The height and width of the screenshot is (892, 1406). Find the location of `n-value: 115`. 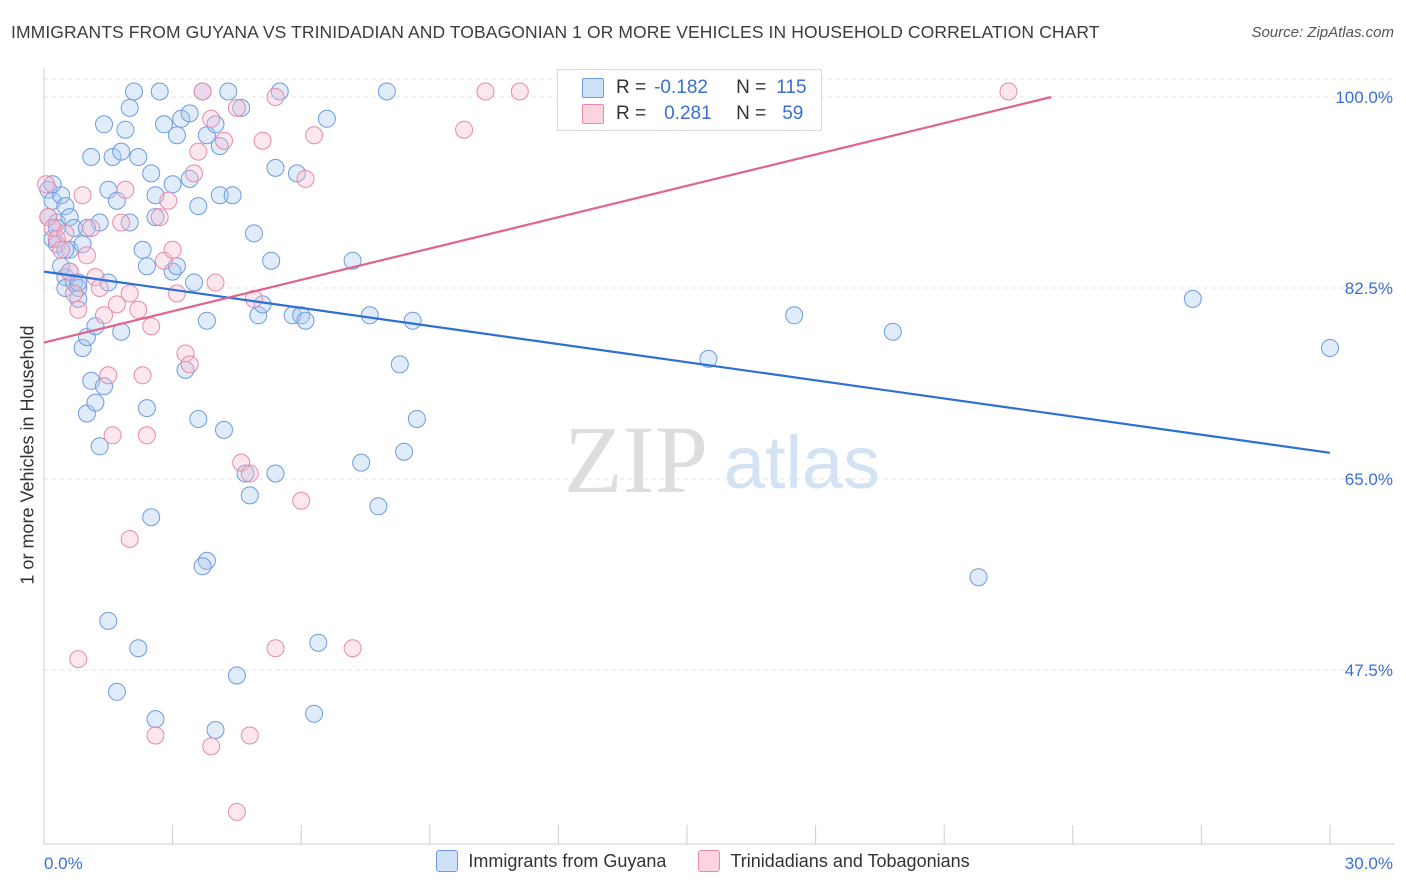

n-value: 115 is located at coordinates (791, 87).